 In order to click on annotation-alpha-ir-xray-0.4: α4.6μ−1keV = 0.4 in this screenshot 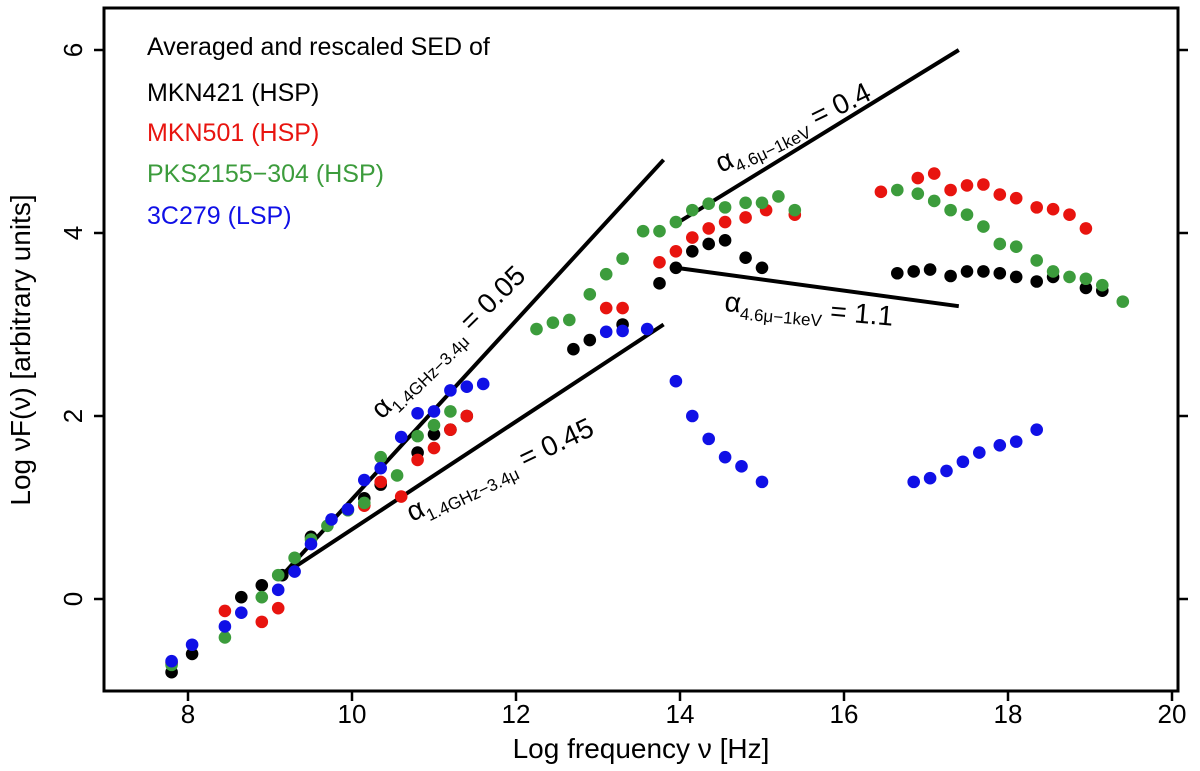, I will do `click(794, 129)`.